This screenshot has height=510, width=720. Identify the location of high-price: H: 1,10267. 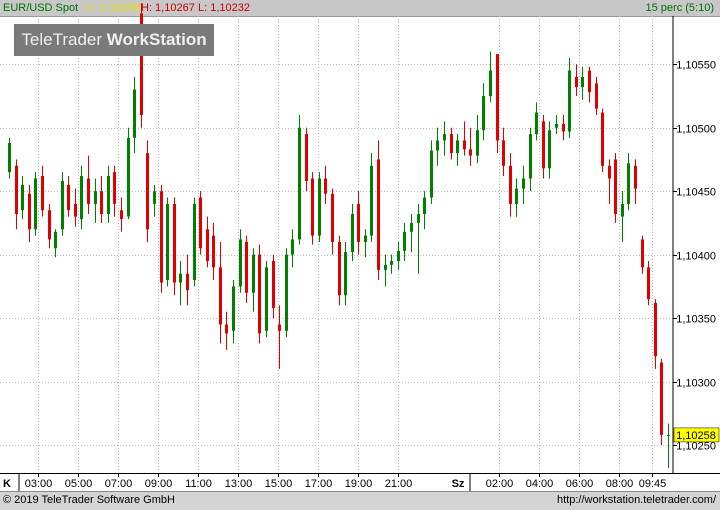
(168, 8).